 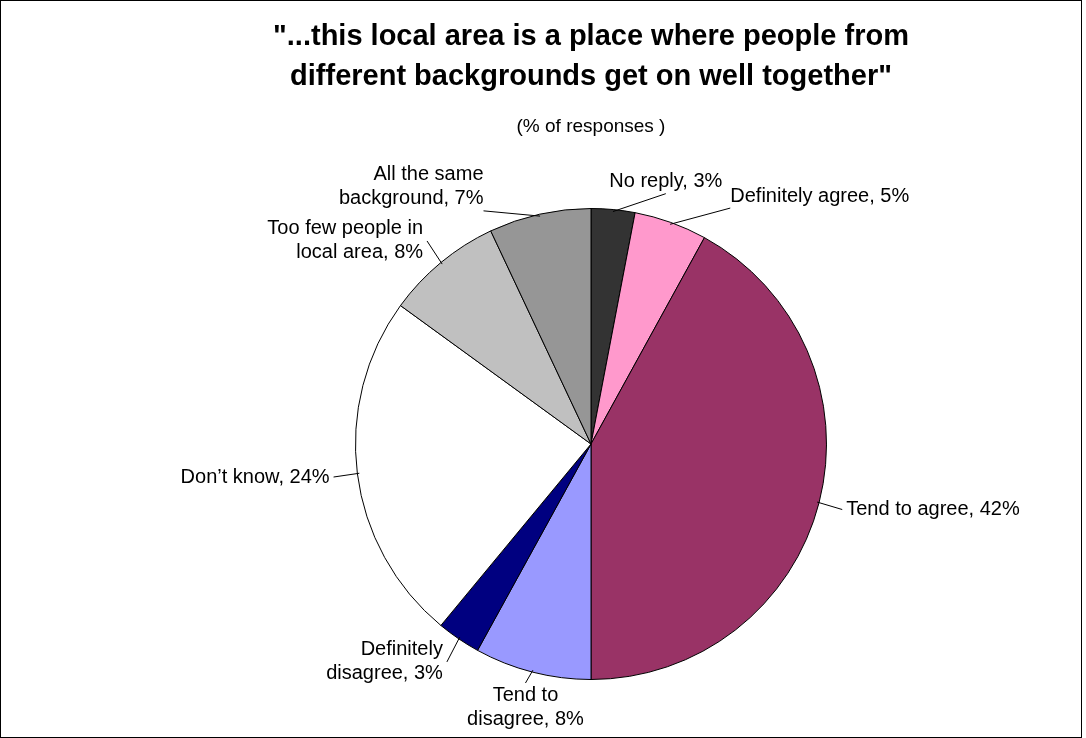 I want to click on slice-label: Definitely agree, 5%, so click(x=820, y=194).